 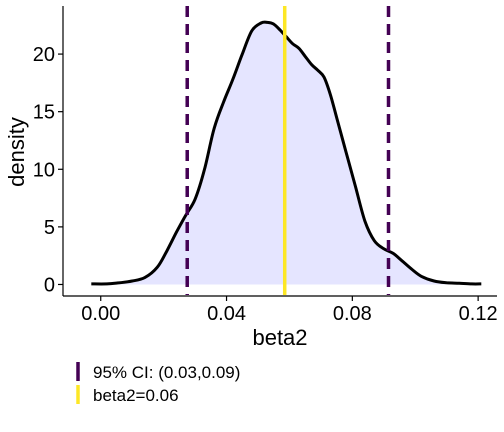 I want to click on y-ticks: 0 5 10 15 20, so click(x=48, y=170).